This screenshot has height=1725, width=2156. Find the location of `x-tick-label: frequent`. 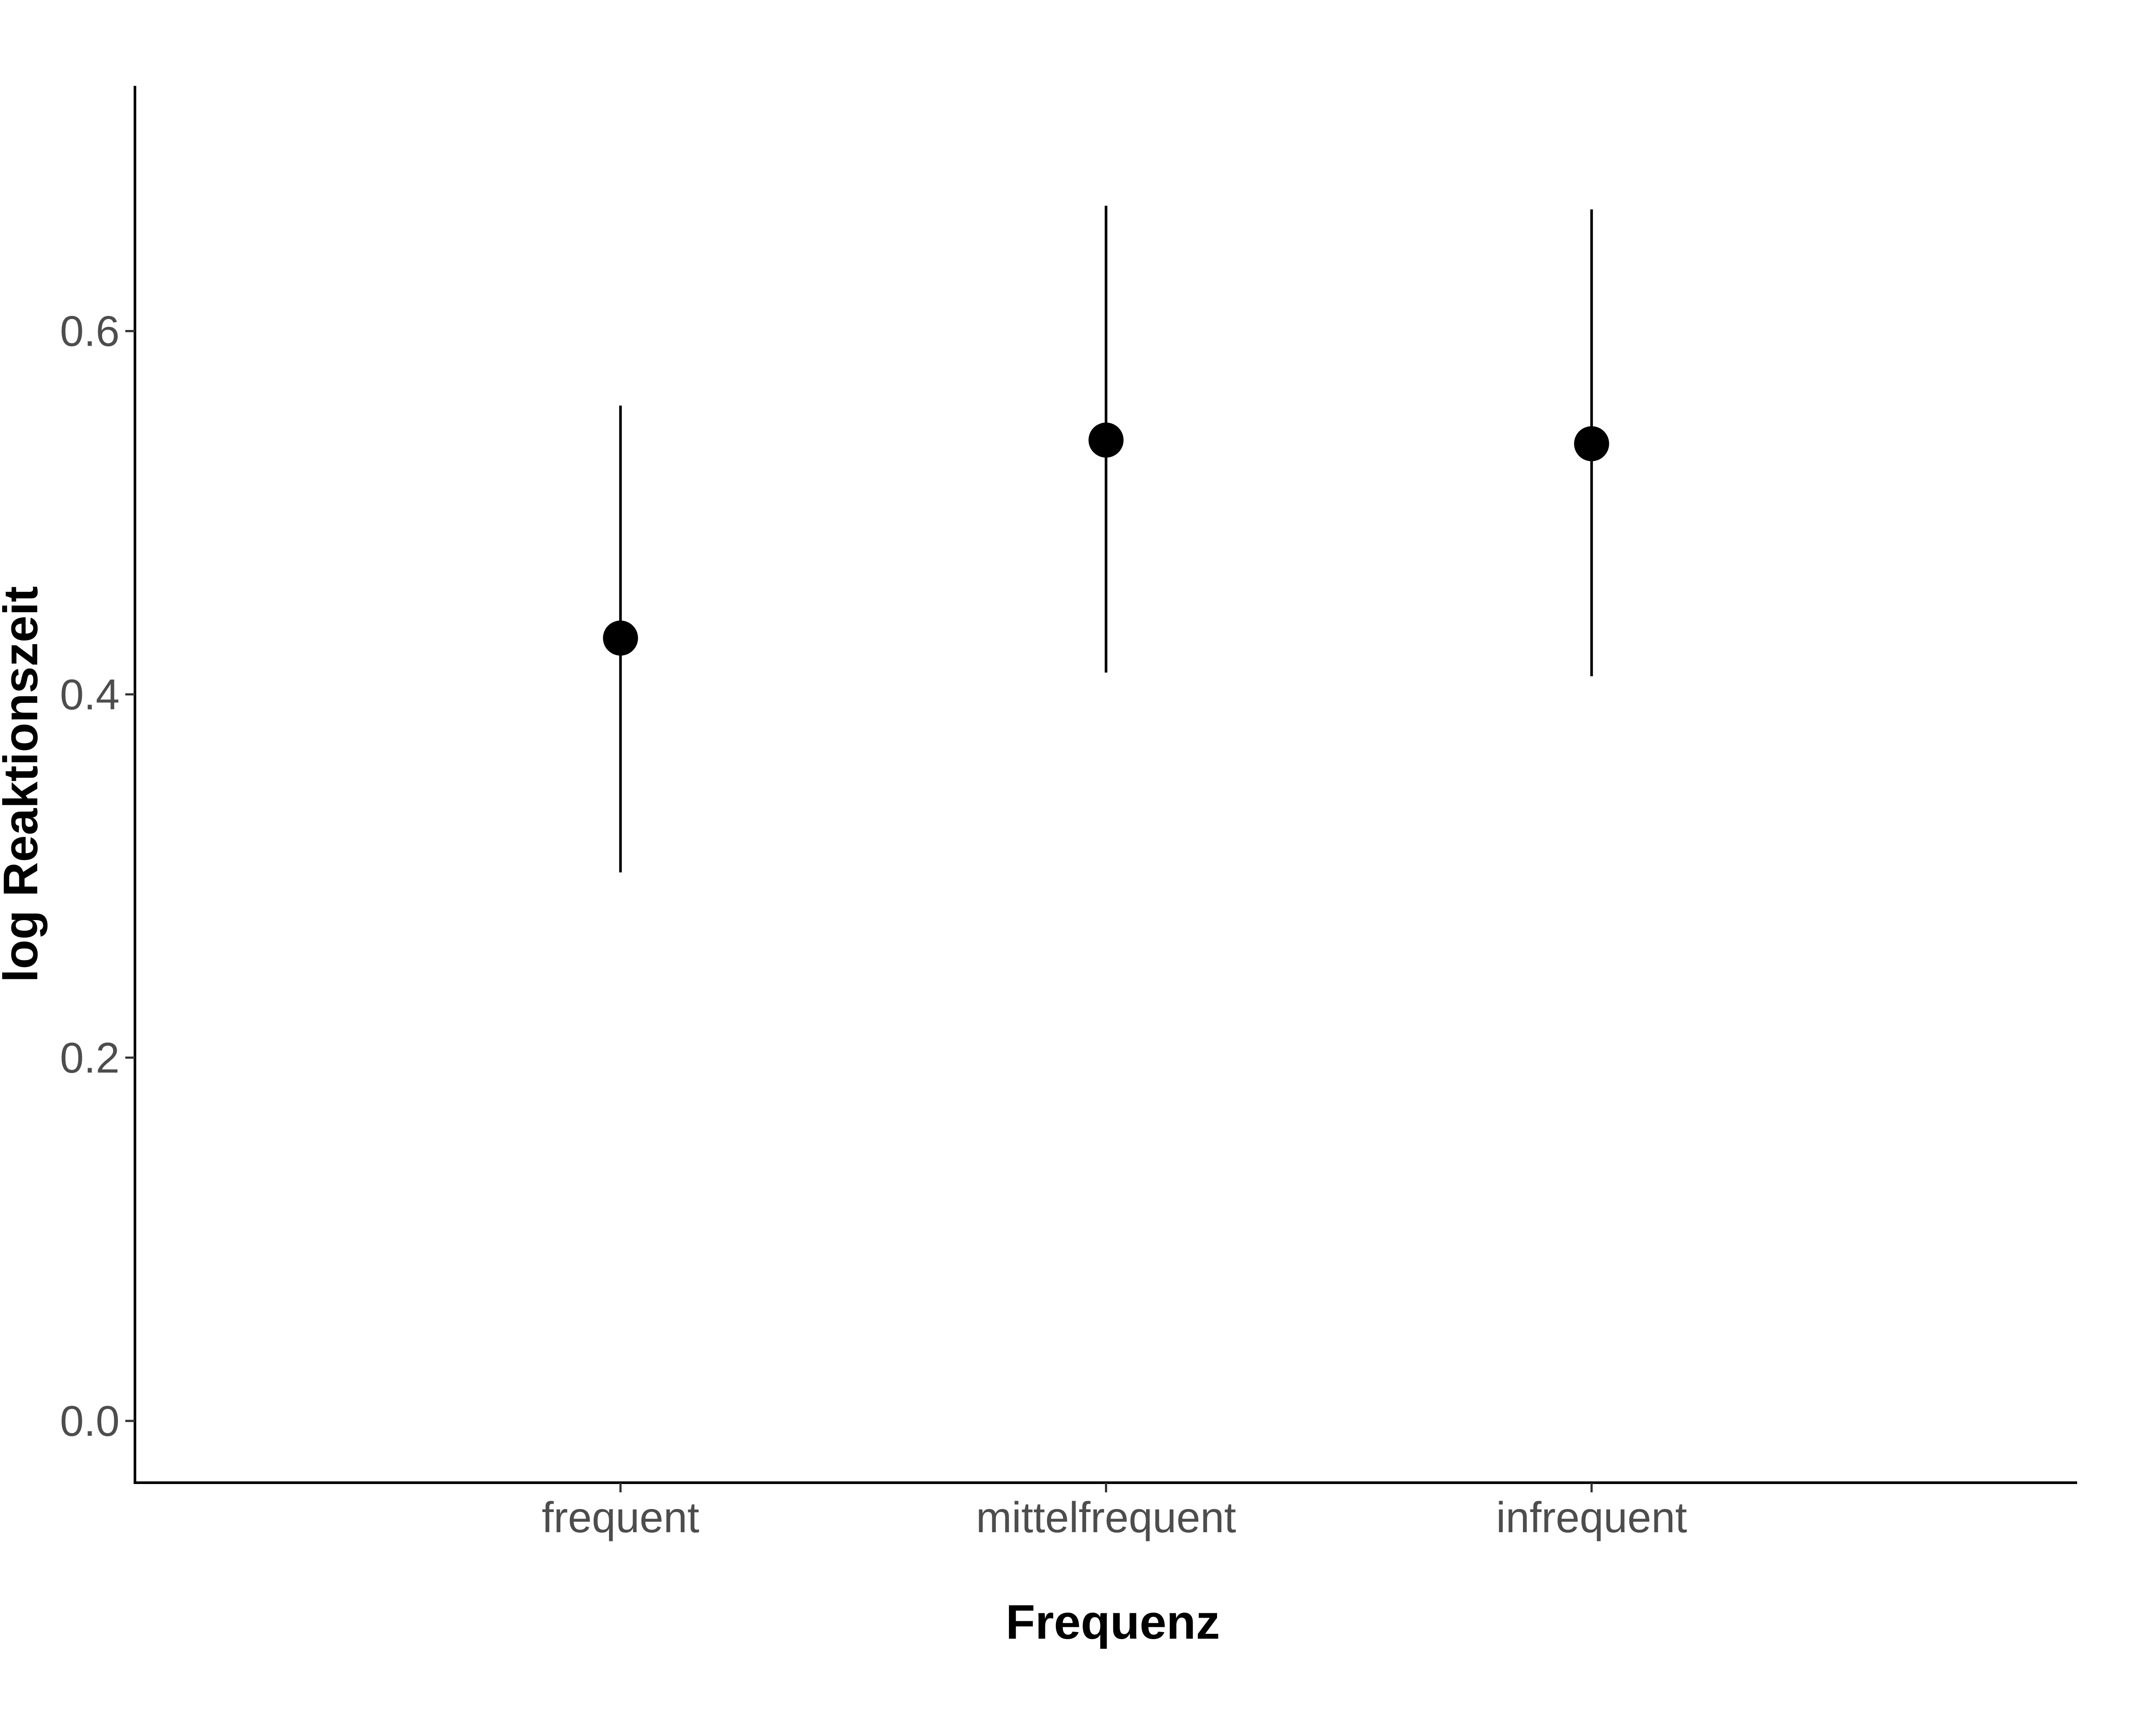

x-tick-label: frequent is located at coordinates (620, 1517).